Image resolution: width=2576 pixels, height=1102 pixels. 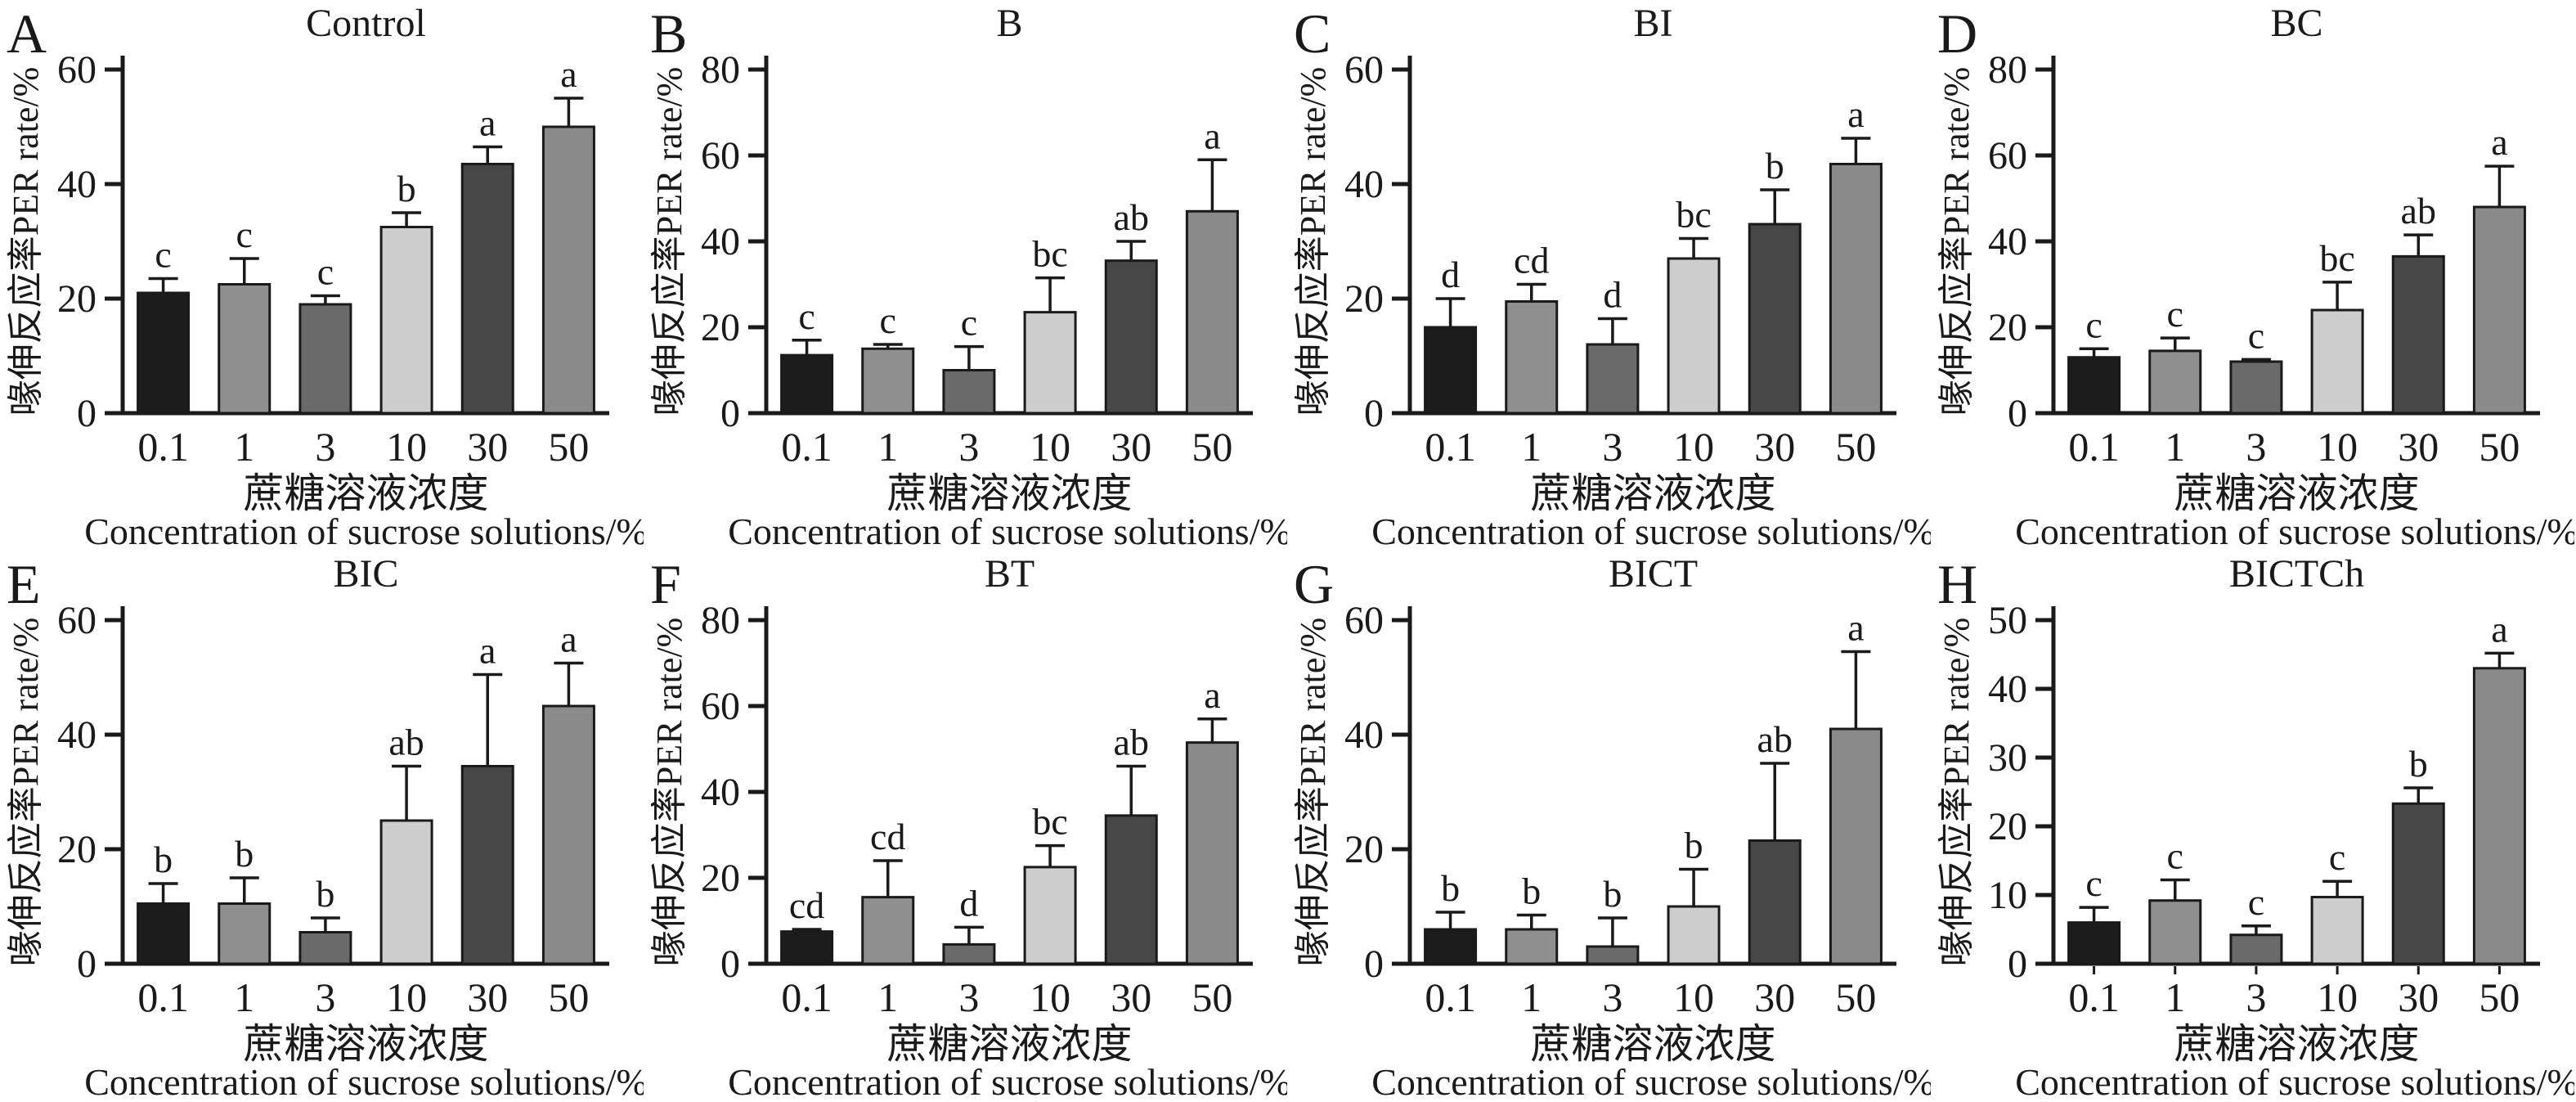 What do you see at coordinates (1654, 574) in the screenshot?
I see `panel-title: BICT` at bounding box center [1654, 574].